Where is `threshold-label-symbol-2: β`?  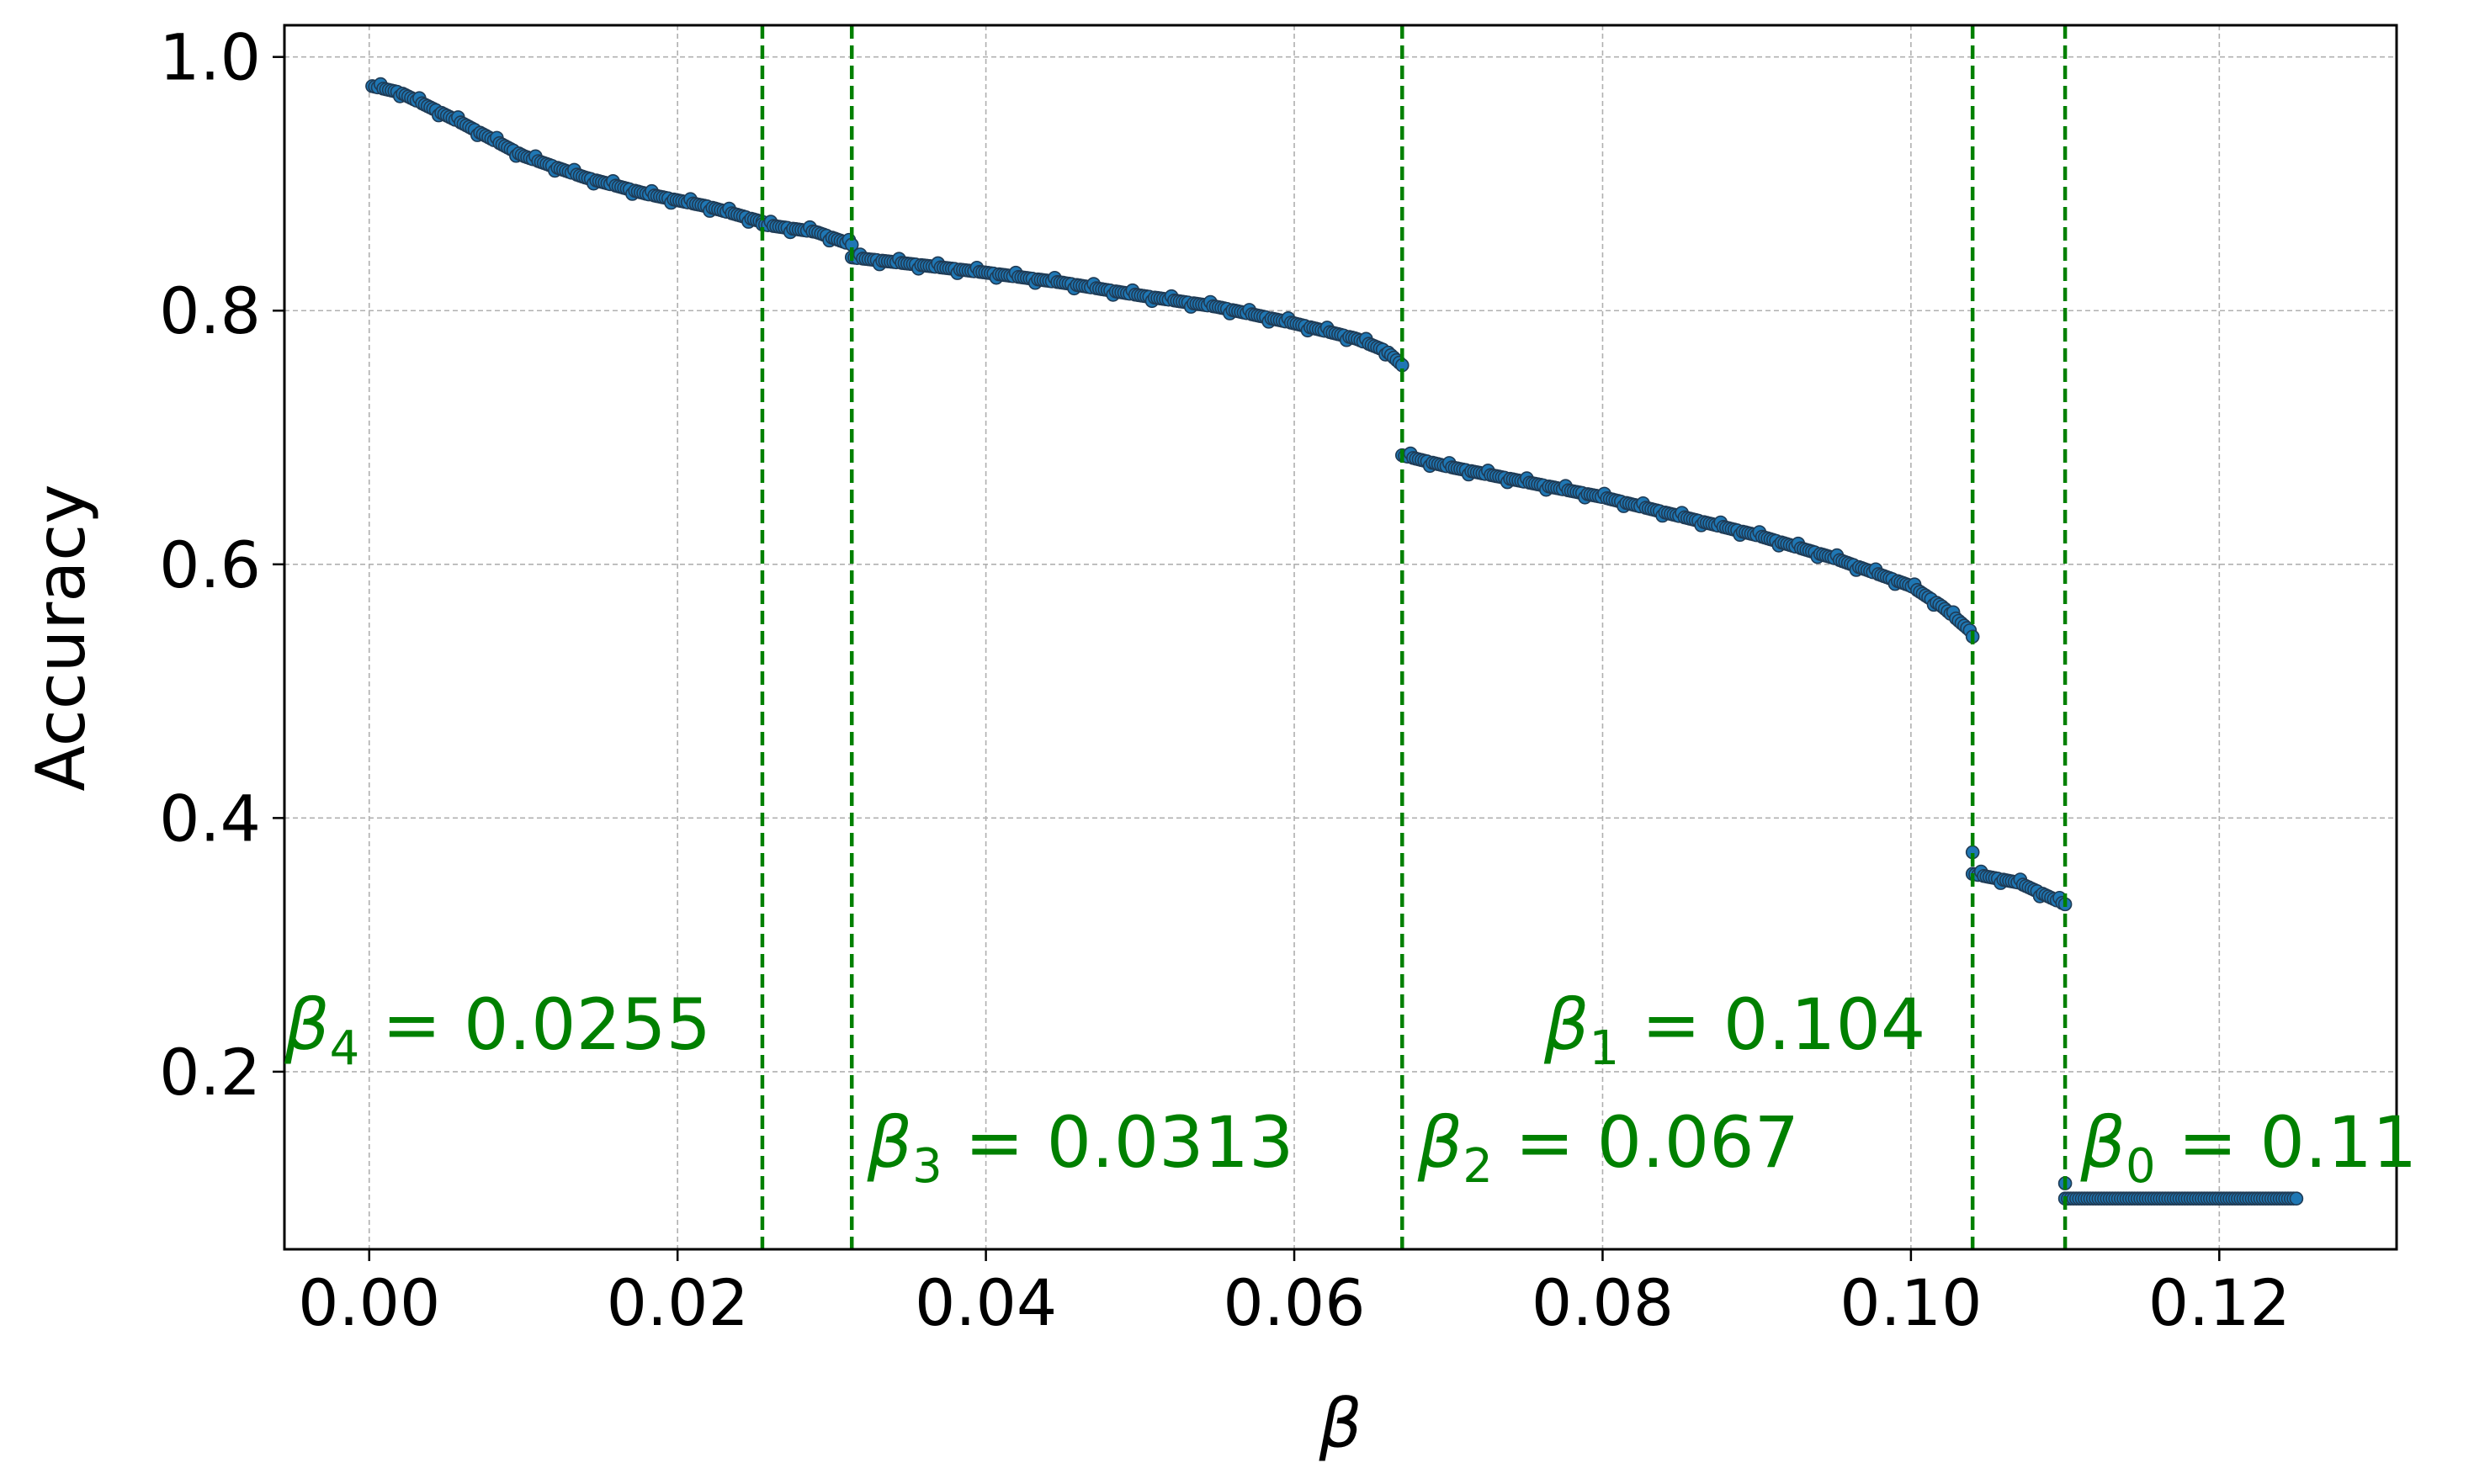 threshold-label-symbol-2: β is located at coordinates (1440, 1142).